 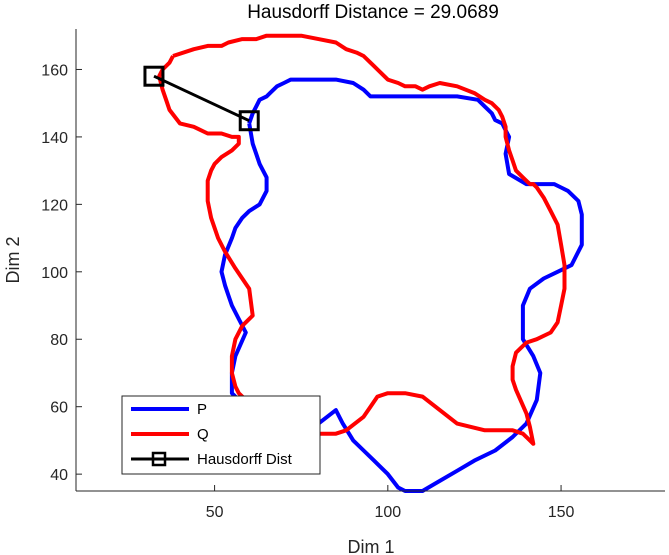 What do you see at coordinates (215, 512) in the screenshot?
I see `x-tick-label: 50` at bounding box center [215, 512].